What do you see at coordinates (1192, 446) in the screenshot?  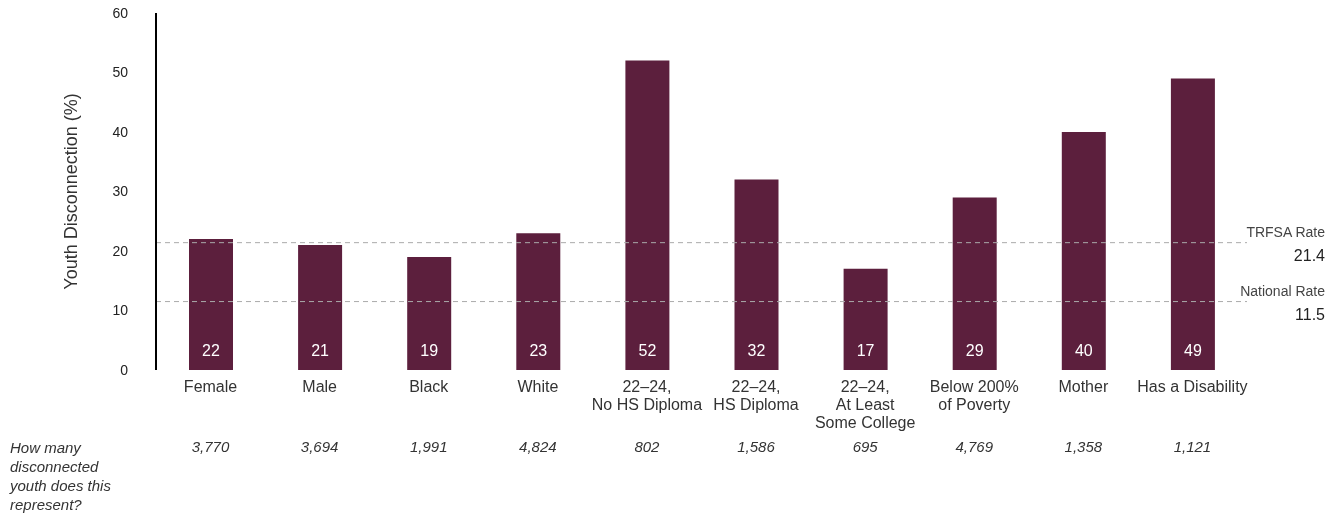 I see `text: 1,121` at bounding box center [1192, 446].